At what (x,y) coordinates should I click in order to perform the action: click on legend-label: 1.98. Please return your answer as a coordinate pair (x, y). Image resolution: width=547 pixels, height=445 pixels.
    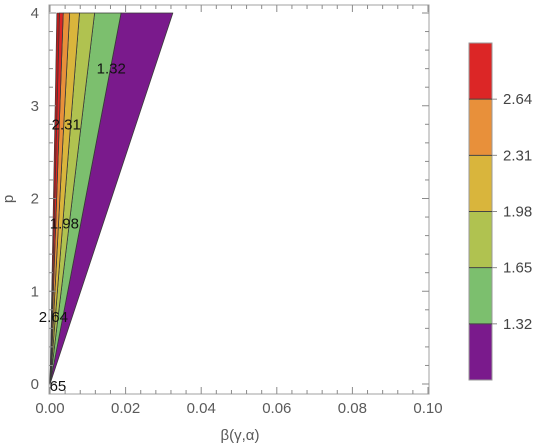
    Looking at the image, I should click on (517, 212).